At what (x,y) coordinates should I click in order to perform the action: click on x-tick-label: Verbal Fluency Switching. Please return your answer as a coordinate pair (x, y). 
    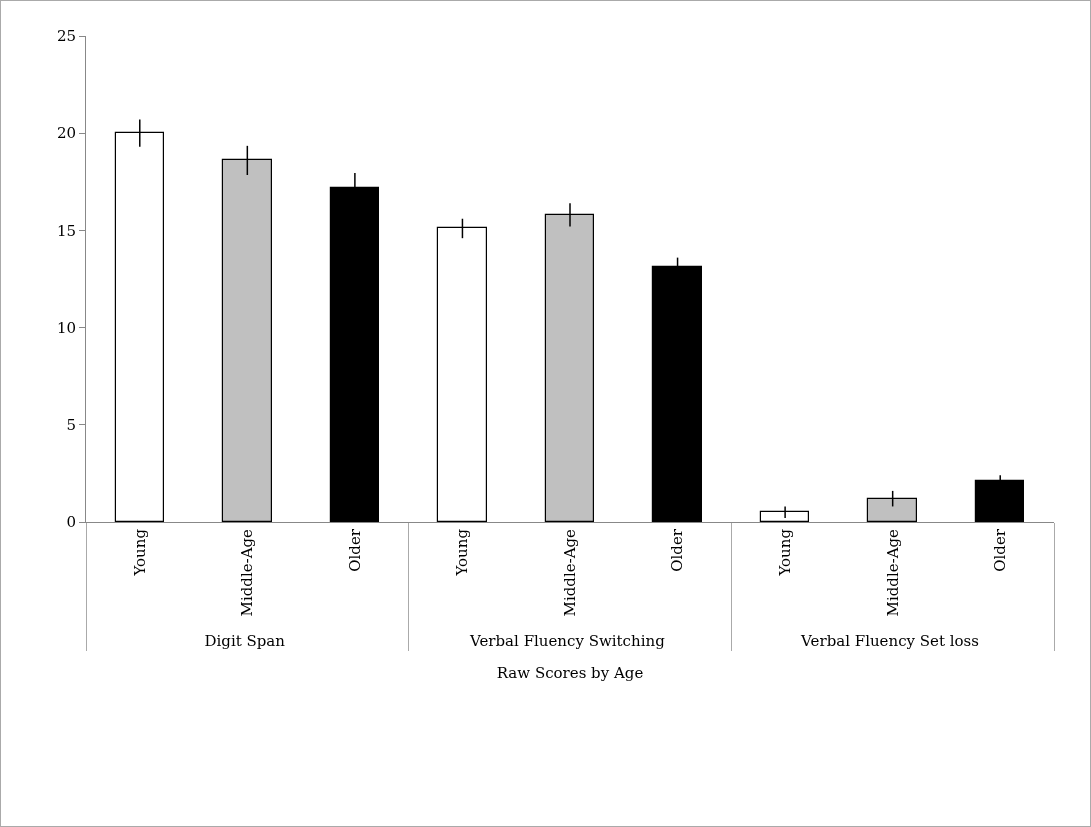
    Looking at the image, I should click on (567, 641).